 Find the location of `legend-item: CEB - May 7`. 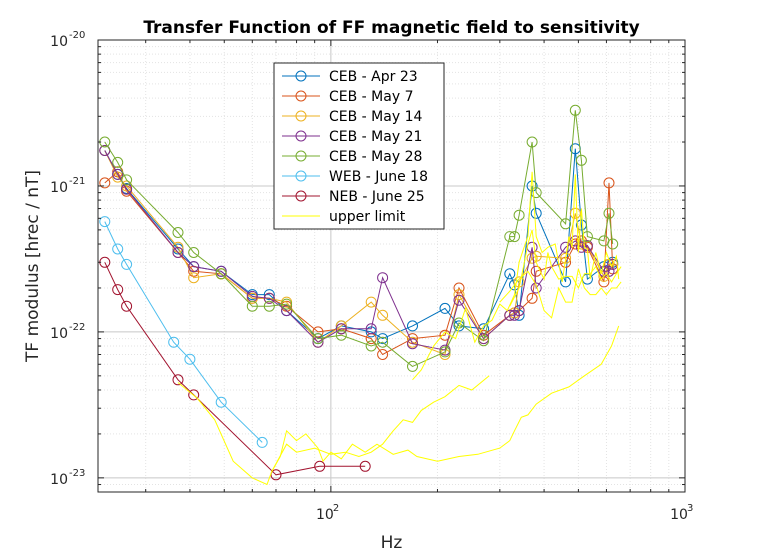

legend-item: CEB - May 7 is located at coordinates (347, 97).